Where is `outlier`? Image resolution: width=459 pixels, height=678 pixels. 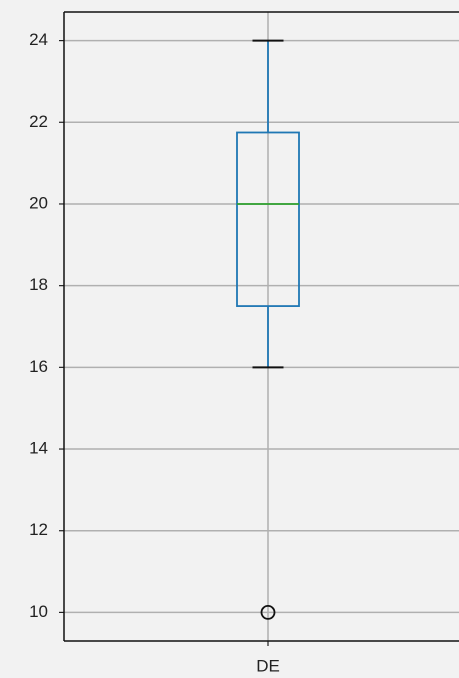 outlier is located at coordinates (268, 612).